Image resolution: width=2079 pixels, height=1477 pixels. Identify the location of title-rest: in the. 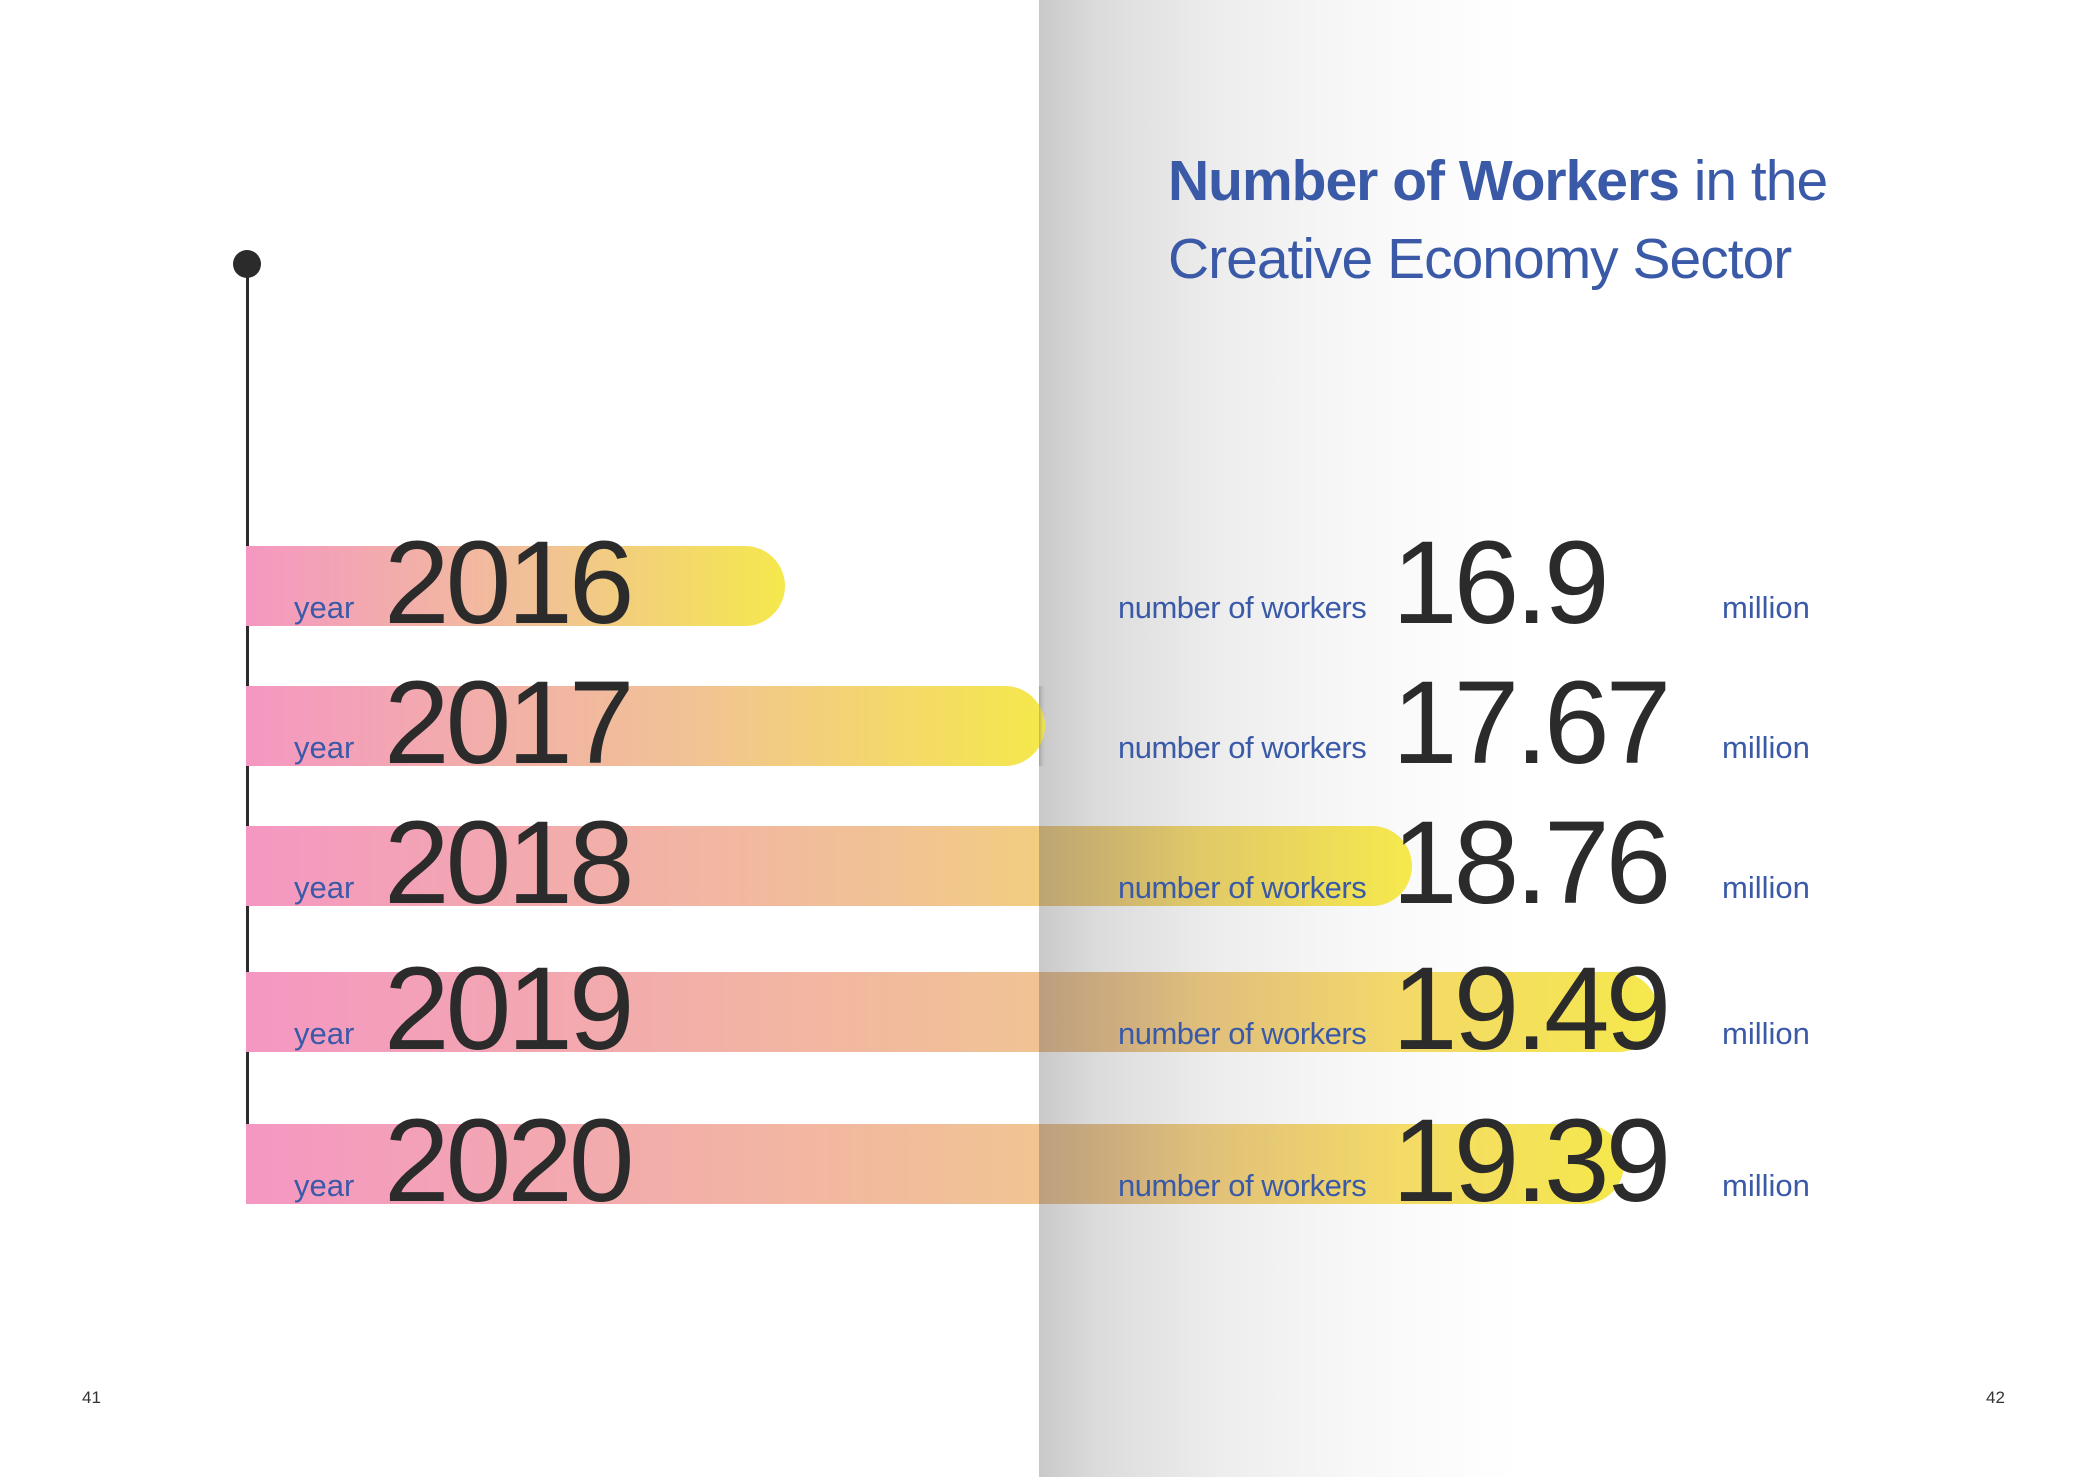
(1753, 181).